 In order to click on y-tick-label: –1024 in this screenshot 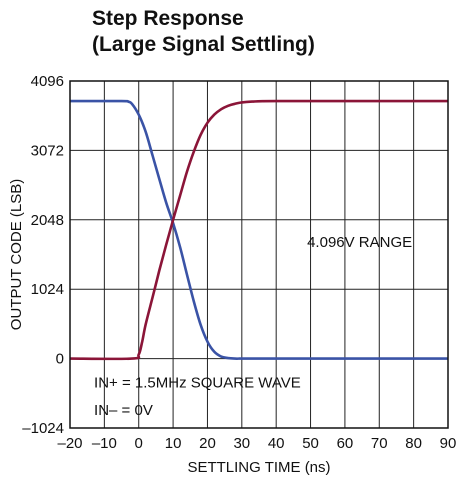, I will do `click(43, 428)`.